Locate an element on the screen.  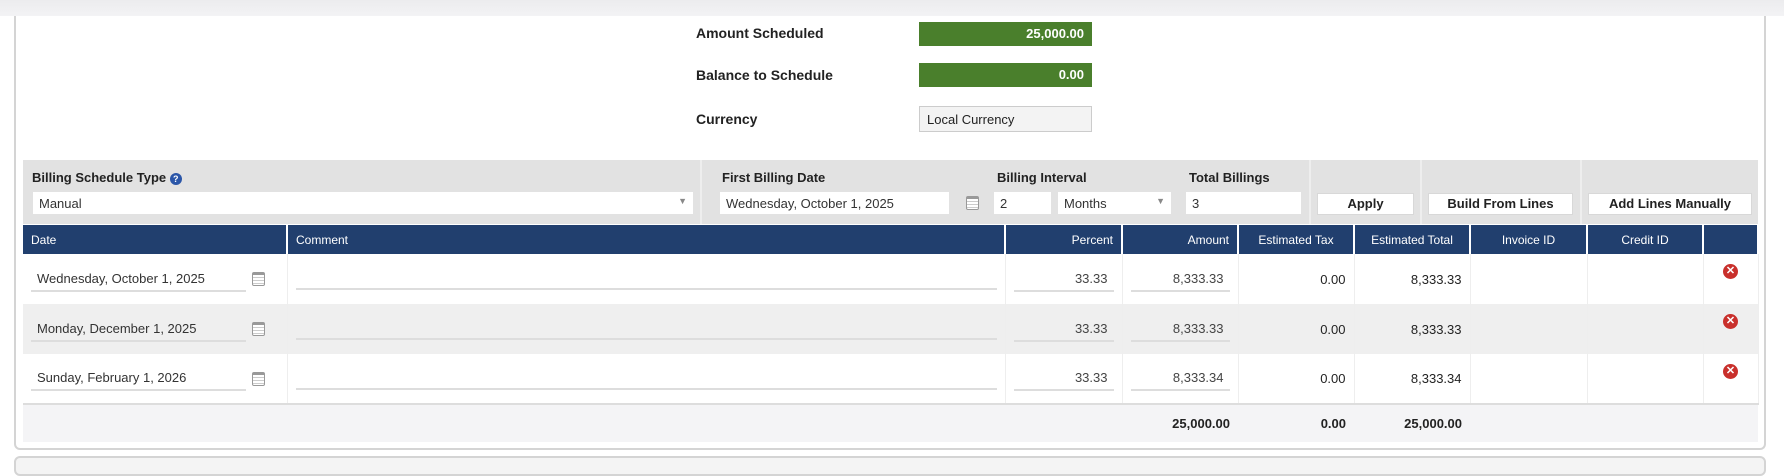
apply-button: Apply is located at coordinates (1365, 204).